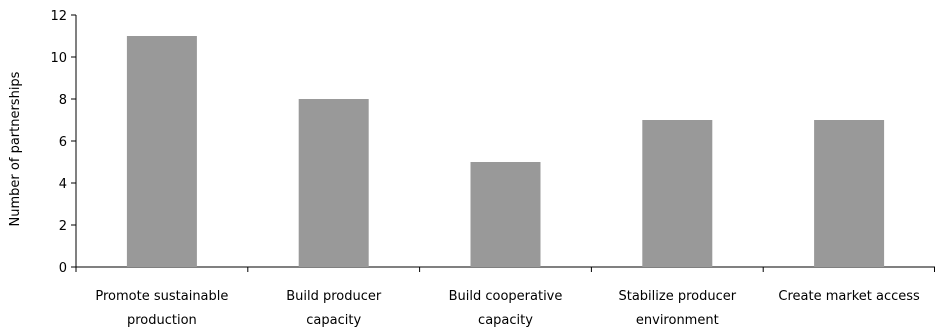 Image resolution: width=935 pixels, height=331 pixels. I want to click on y-tick-label: 8, so click(63, 100).